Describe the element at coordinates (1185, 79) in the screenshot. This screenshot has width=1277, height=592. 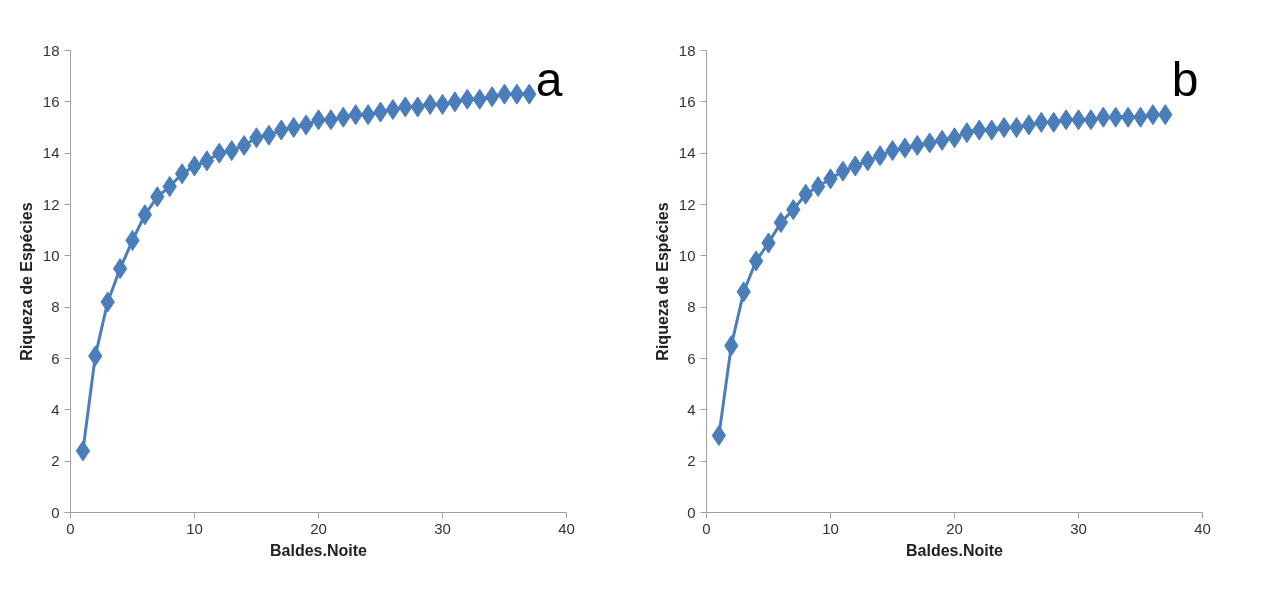
I see `annotation: b` at that location.